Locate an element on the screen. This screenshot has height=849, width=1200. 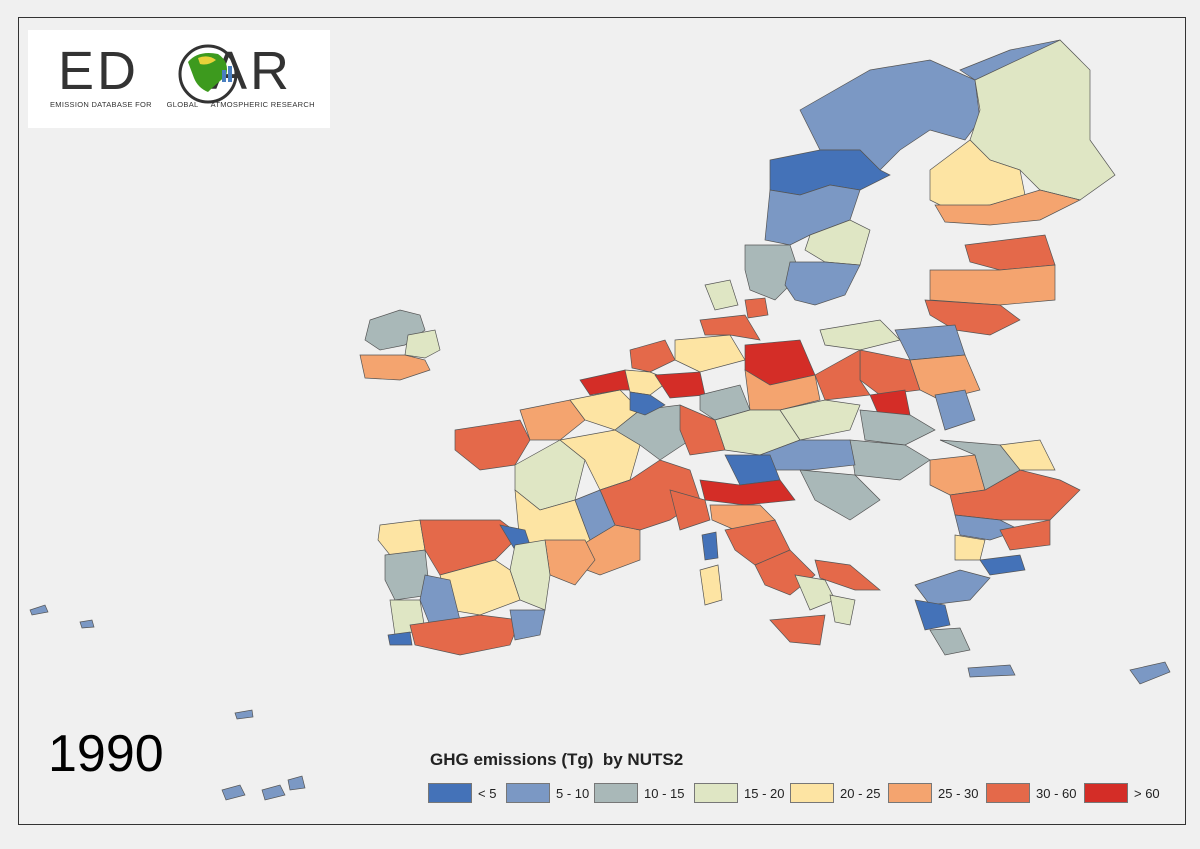
region-czech is located at coordinates (820, 420).